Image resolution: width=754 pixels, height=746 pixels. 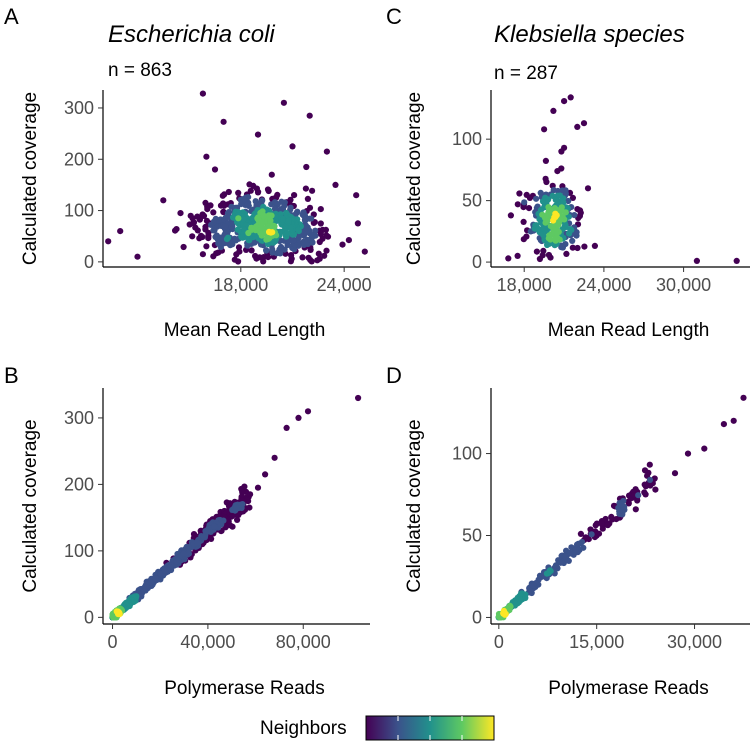 I want to click on title-klebsiella: Klebsiella species, so click(x=589, y=34).